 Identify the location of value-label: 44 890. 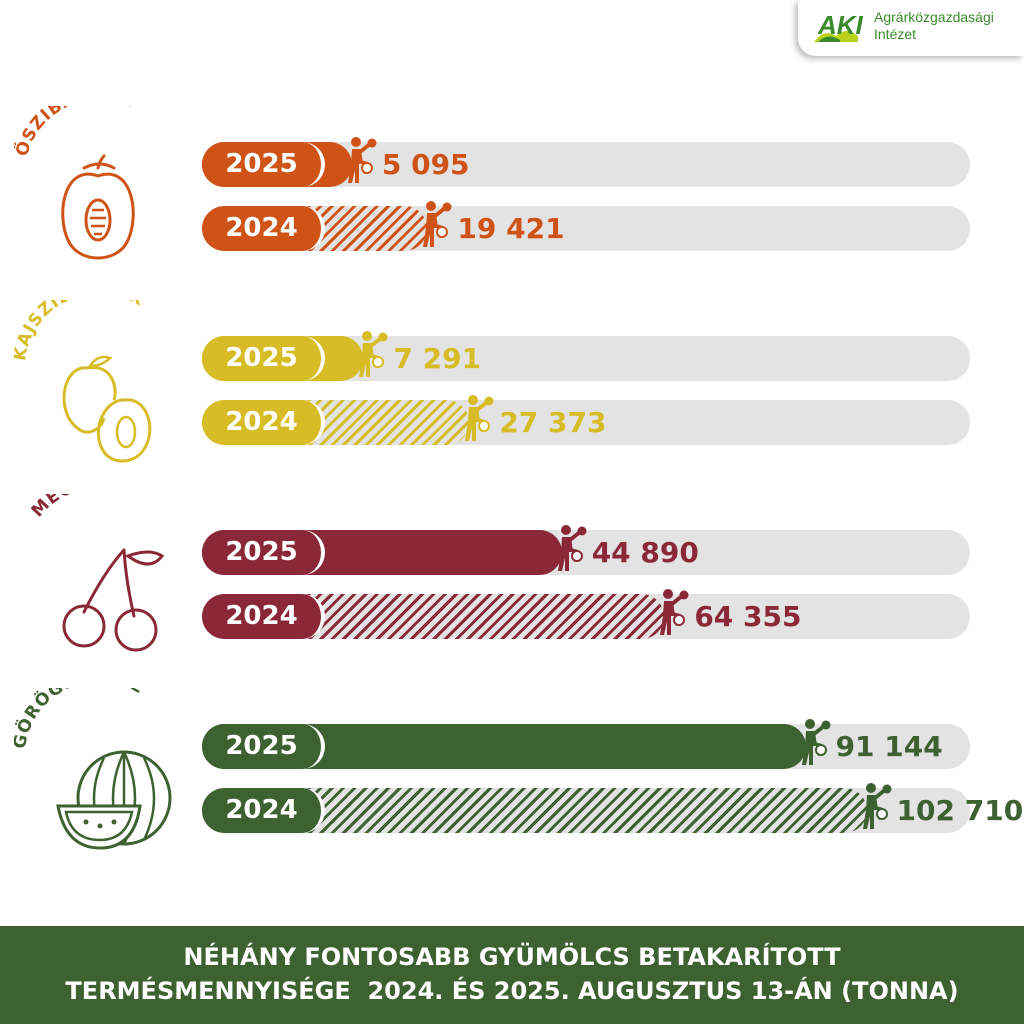
(645, 552).